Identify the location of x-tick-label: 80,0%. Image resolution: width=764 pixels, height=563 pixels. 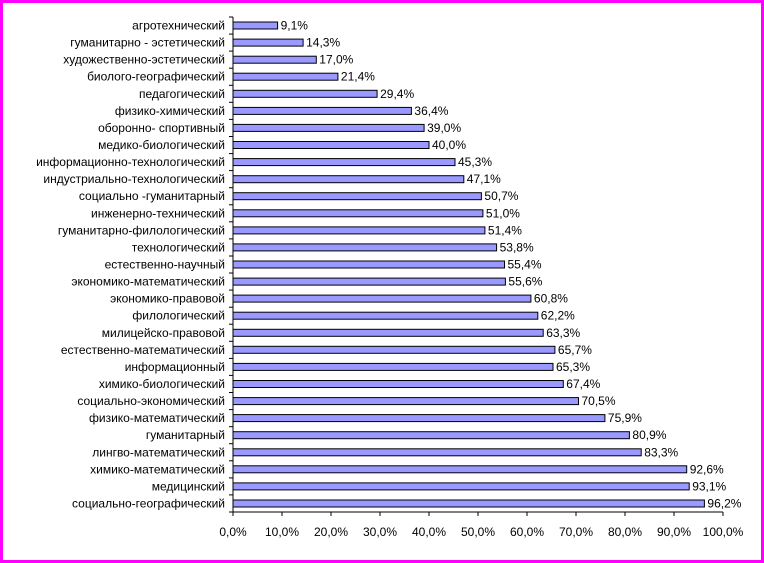
(625, 532).